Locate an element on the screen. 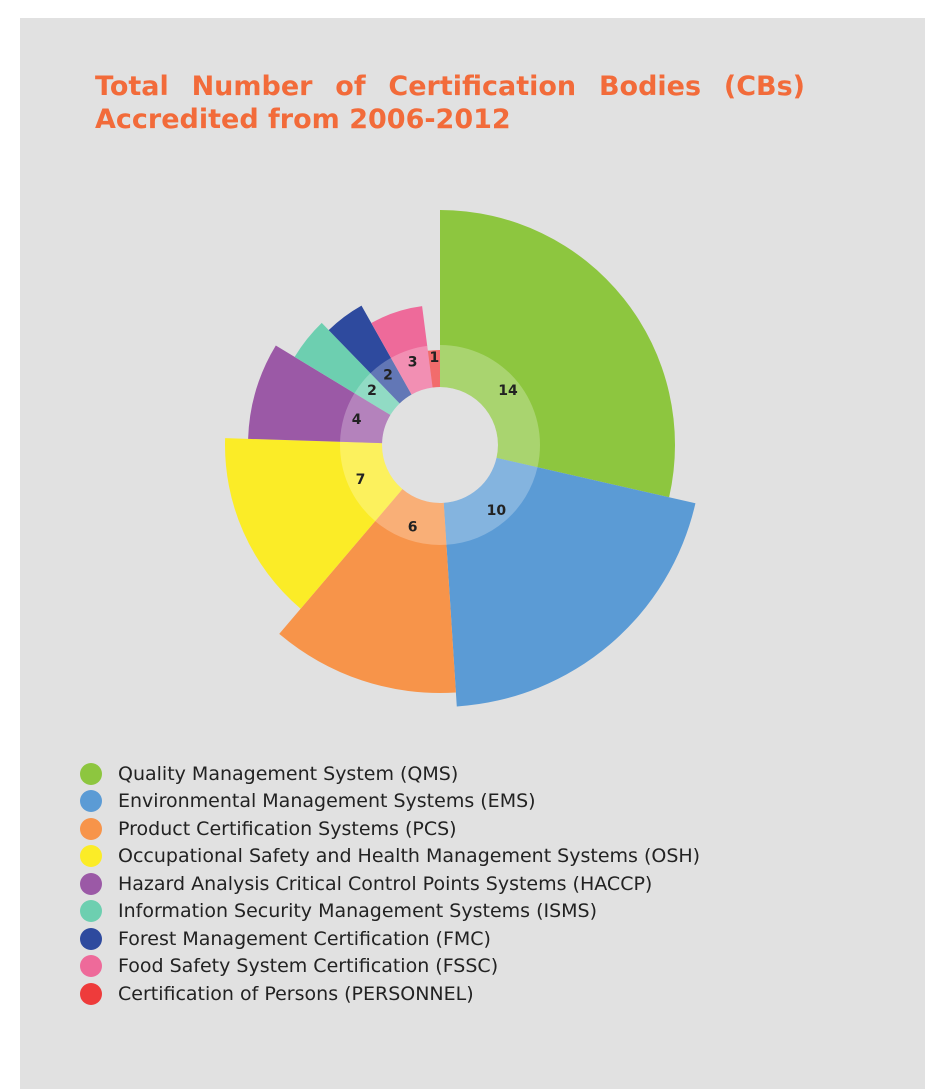  data-label: 6 is located at coordinates (413, 528).